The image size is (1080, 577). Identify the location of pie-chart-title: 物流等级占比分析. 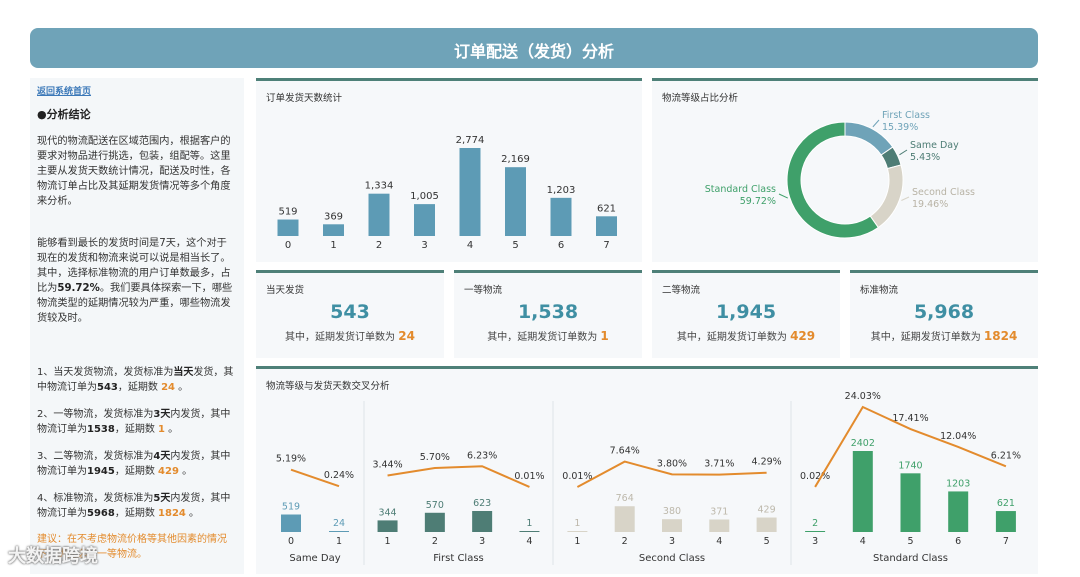
(700, 98).